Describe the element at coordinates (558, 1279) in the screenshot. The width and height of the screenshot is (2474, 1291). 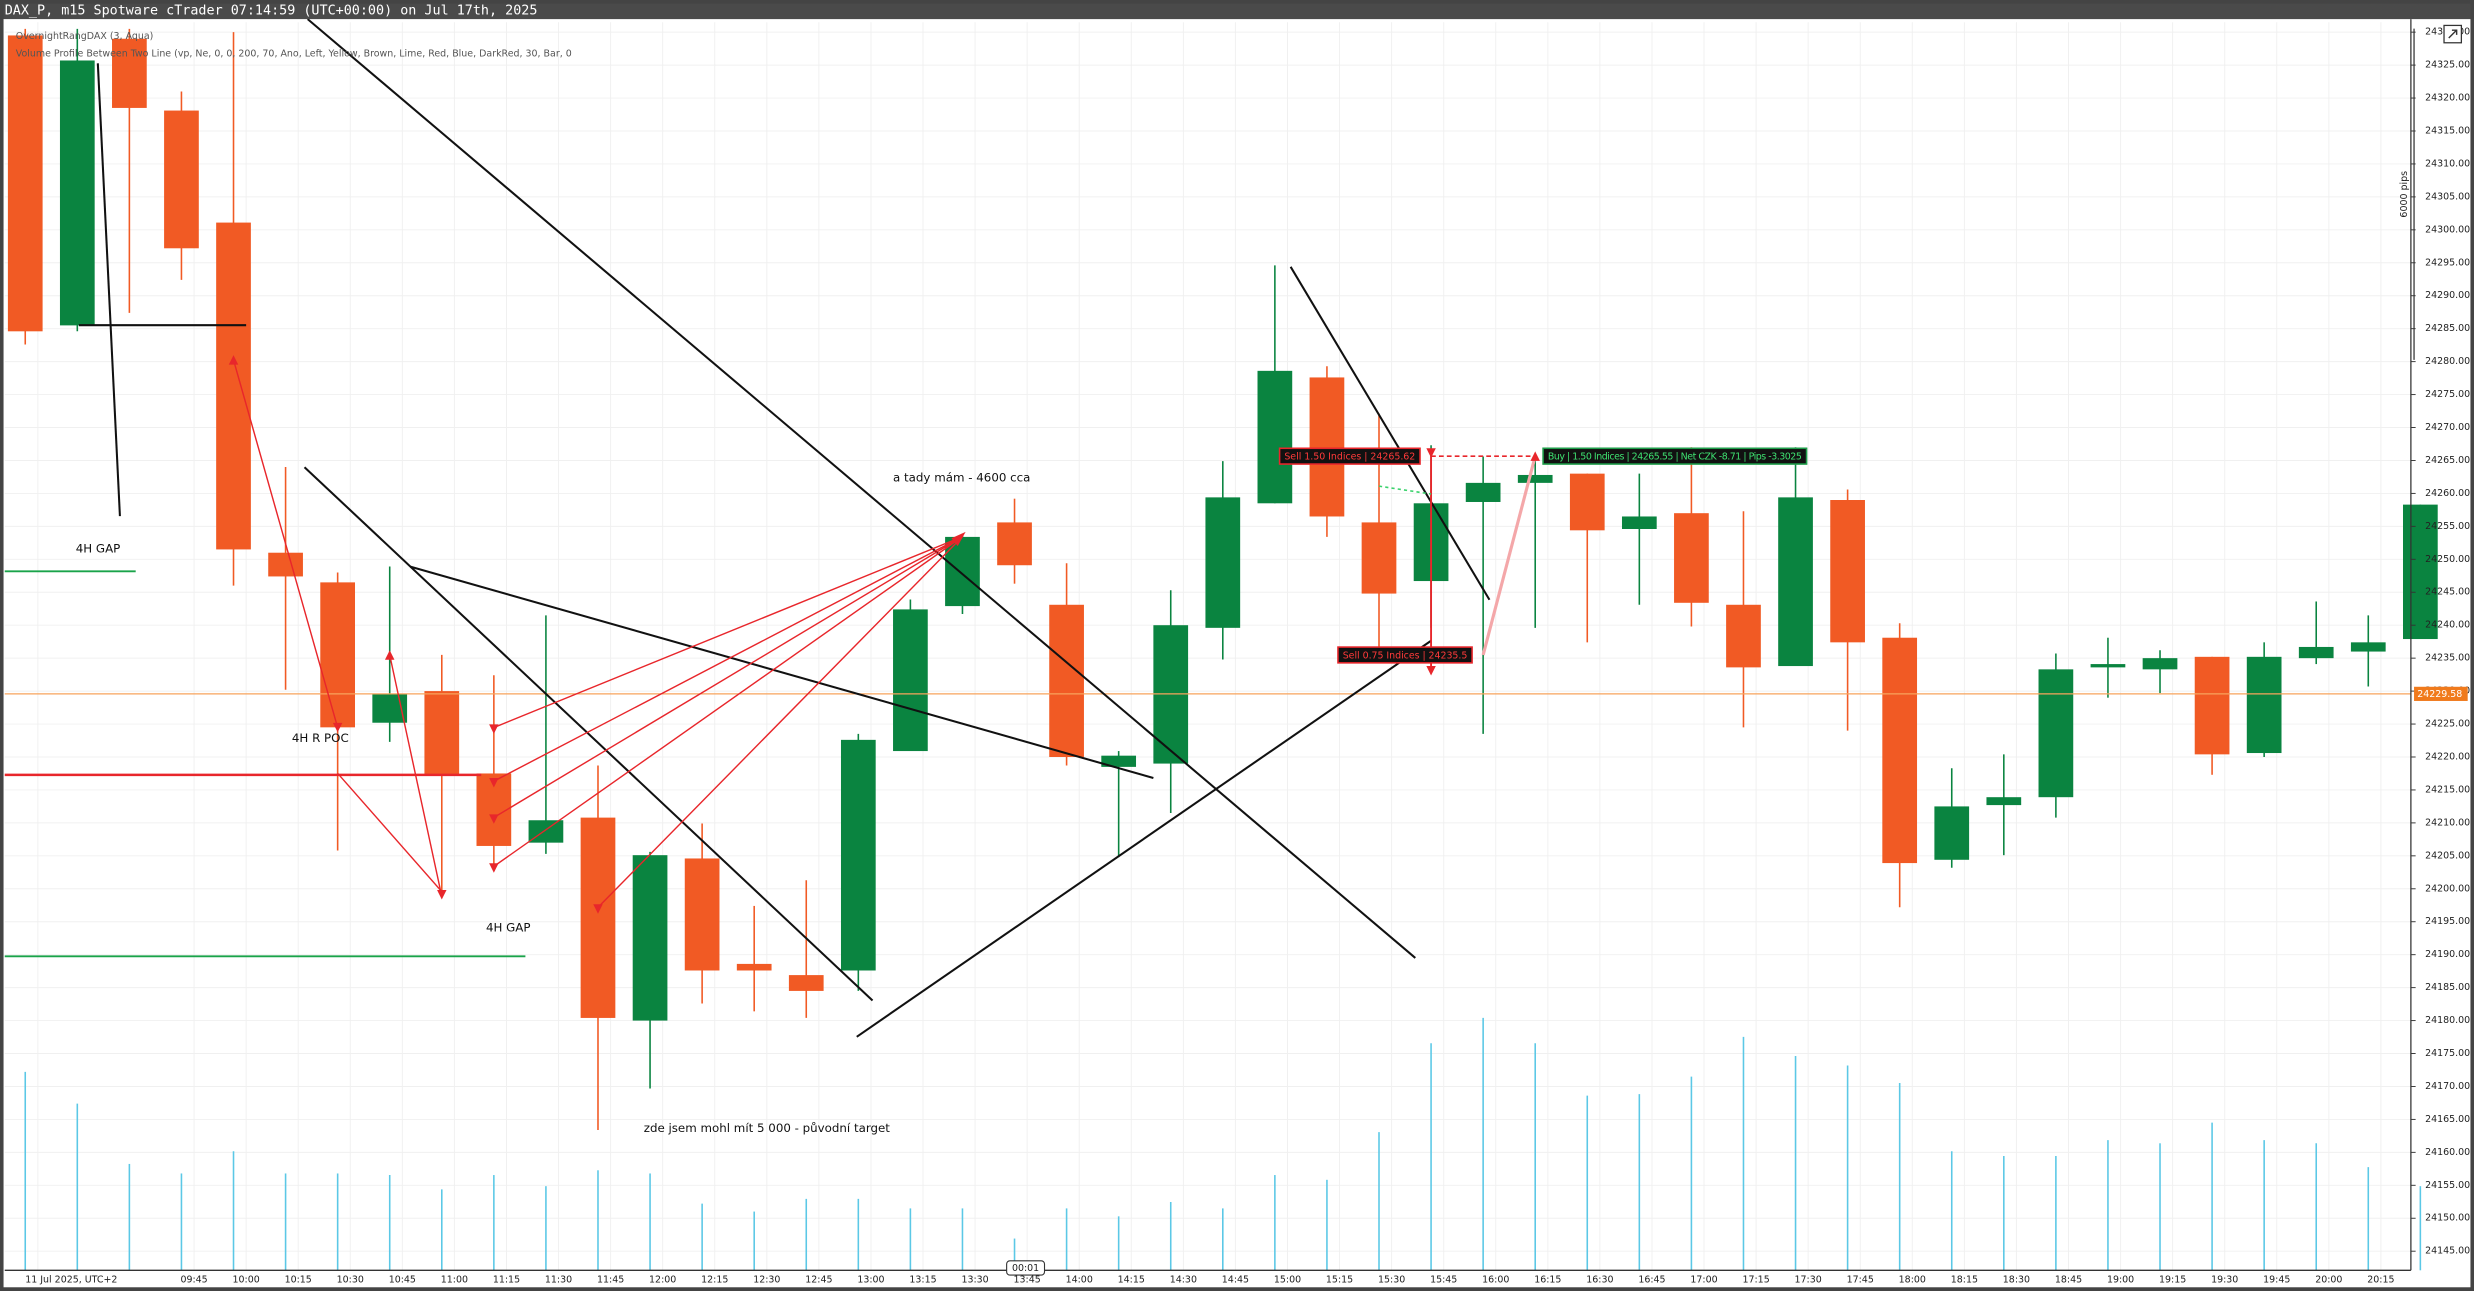
I see `x-tick-label: 11:30` at that location.